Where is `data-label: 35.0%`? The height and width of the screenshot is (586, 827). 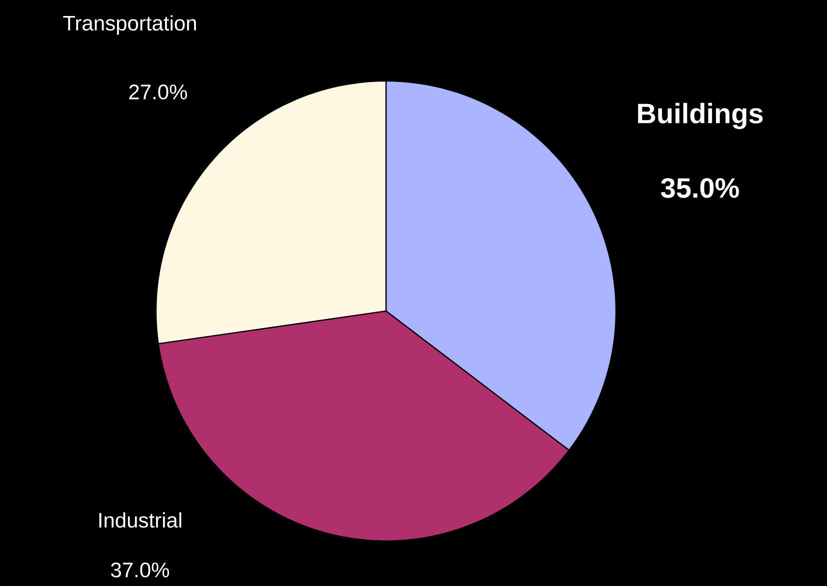 data-label: 35.0% is located at coordinates (699, 188).